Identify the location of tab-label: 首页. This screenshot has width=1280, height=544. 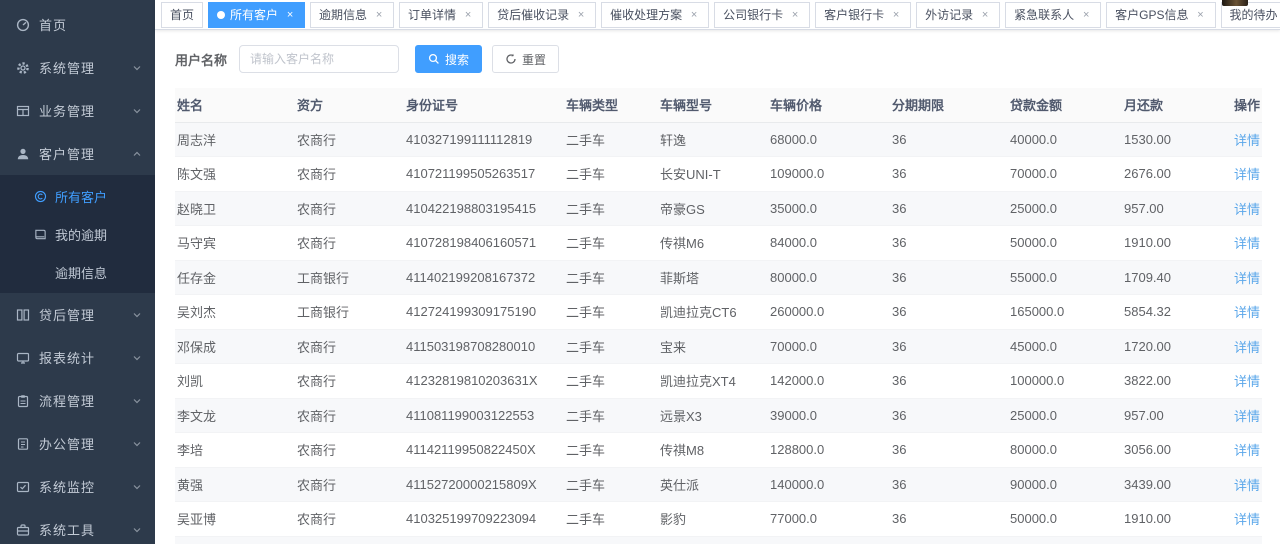
(182, 15).